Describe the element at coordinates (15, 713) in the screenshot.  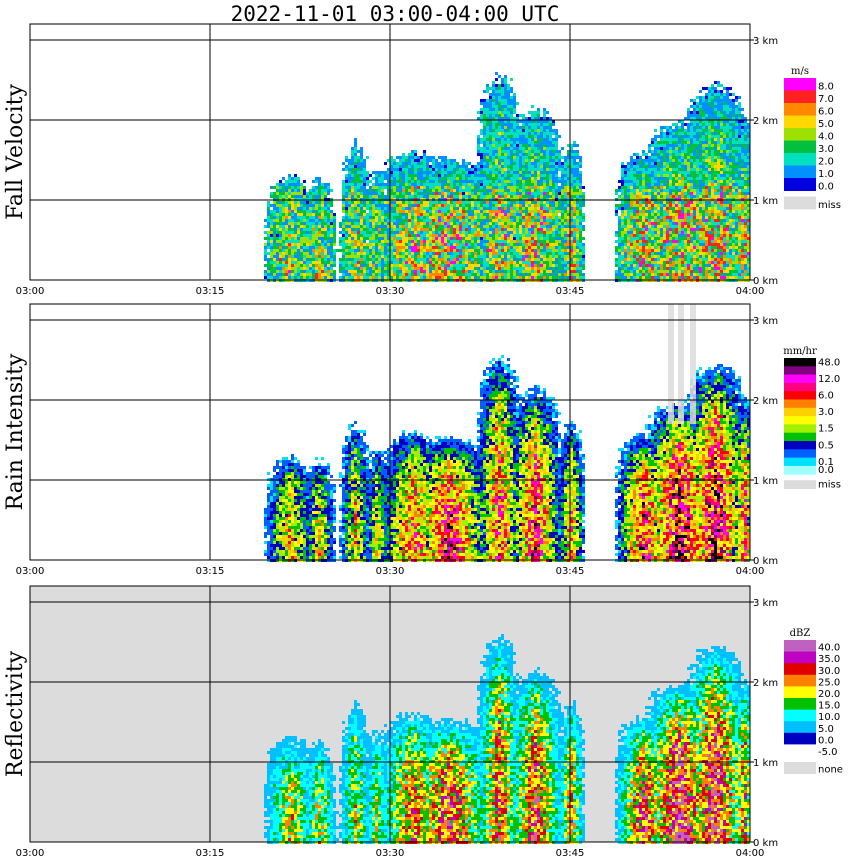
I see `panel-title: Reflectivity` at that location.